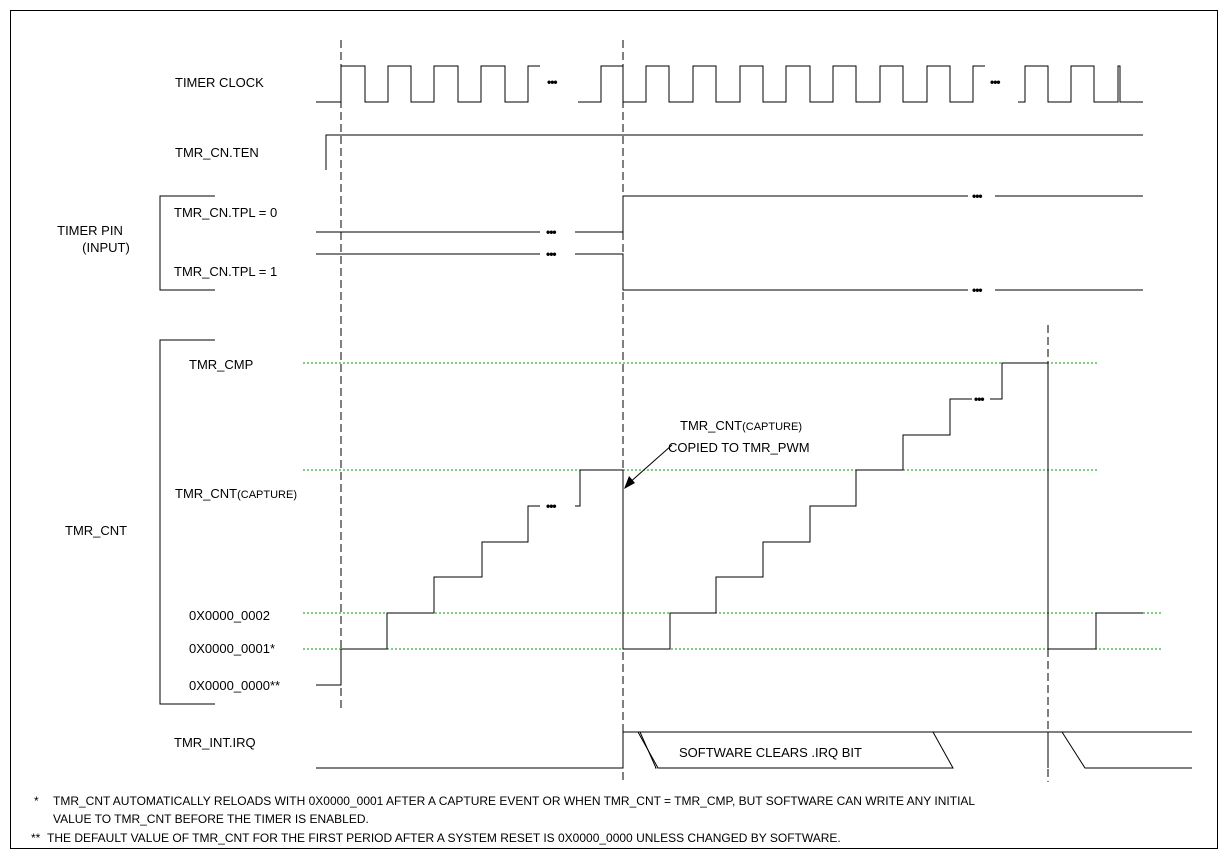 Image resolution: width=1228 pixels, height=859 pixels. What do you see at coordinates (221, 364) in the screenshot?
I see `tmr-cmp-label: TMR_CMP` at bounding box center [221, 364].